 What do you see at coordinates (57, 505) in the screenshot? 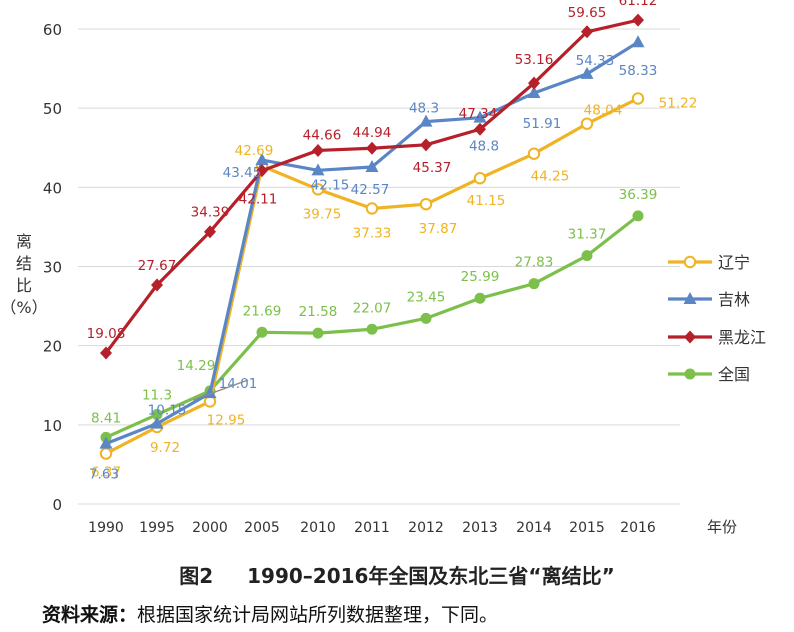
I see `y-tick-label: 0` at bounding box center [57, 505].